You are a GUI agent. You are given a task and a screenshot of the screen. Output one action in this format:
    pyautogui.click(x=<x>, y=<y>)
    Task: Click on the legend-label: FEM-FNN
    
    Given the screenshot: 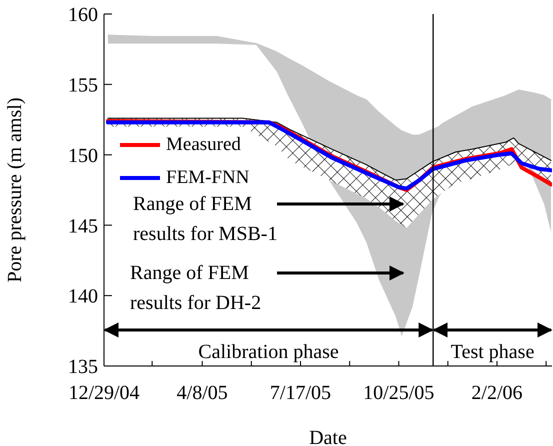 What is the action you would take?
    pyautogui.click(x=208, y=177)
    